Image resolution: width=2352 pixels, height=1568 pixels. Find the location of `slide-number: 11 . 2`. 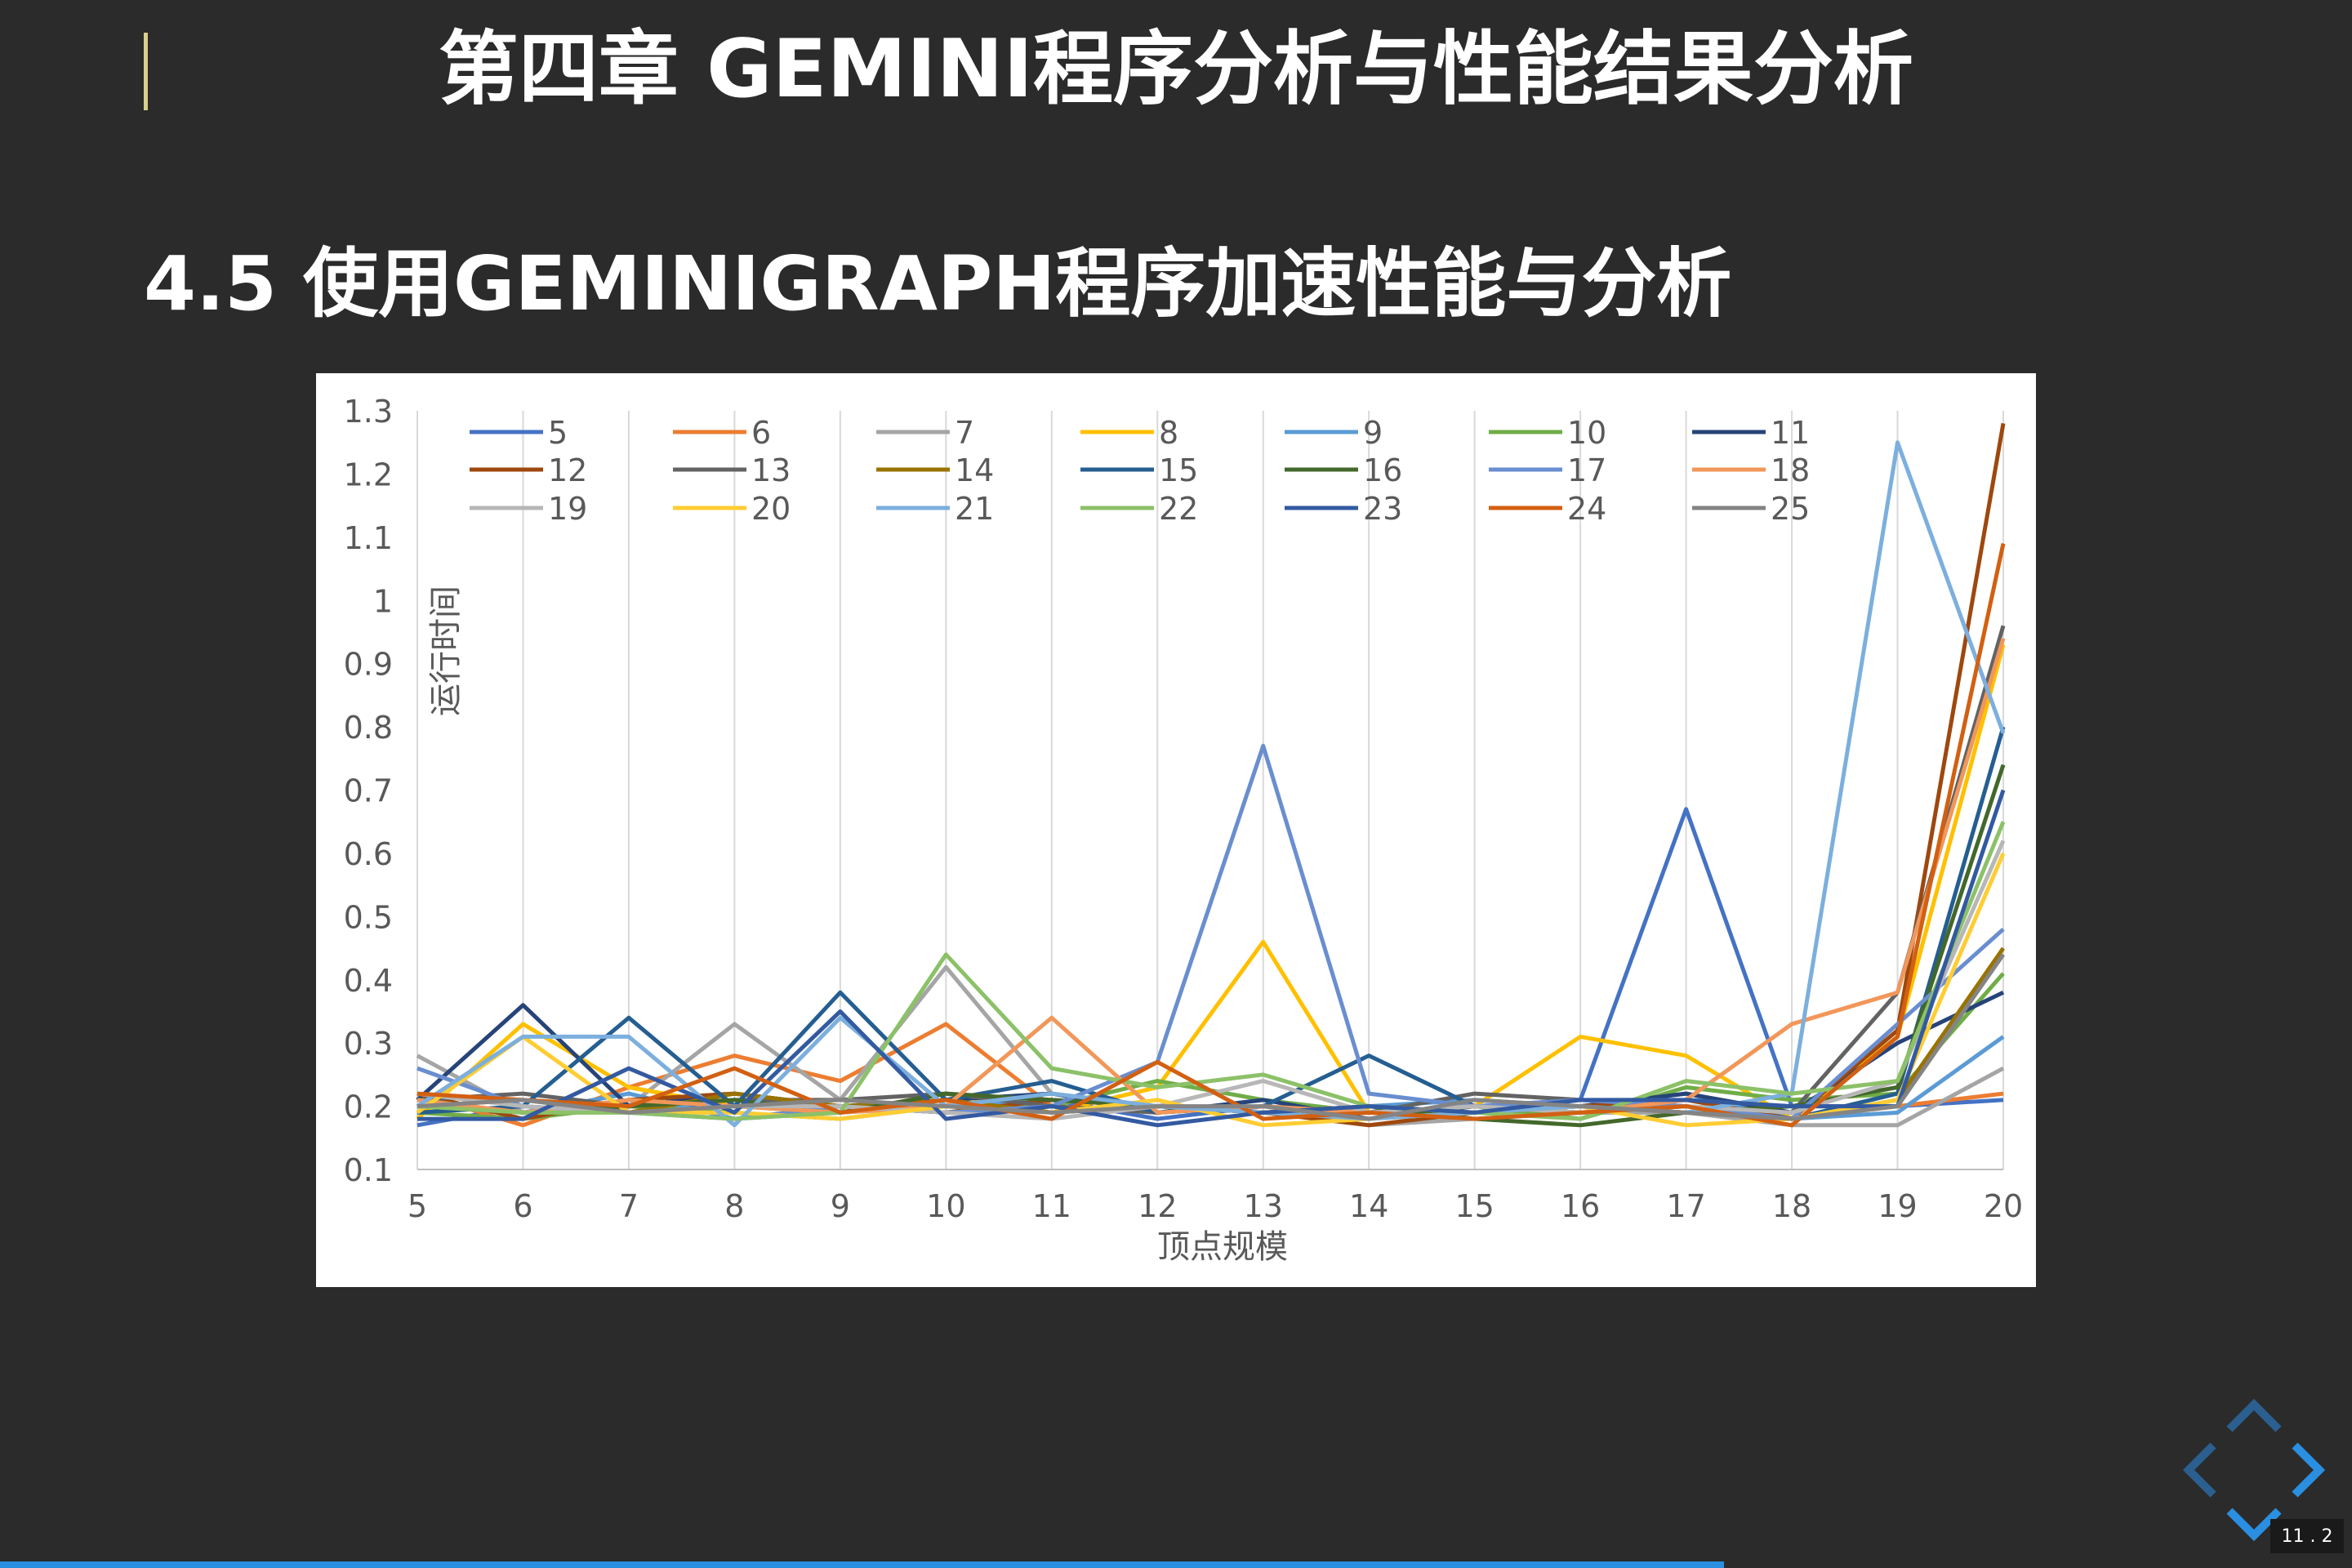

slide-number: 11 . 2 is located at coordinates (2307, 1536).